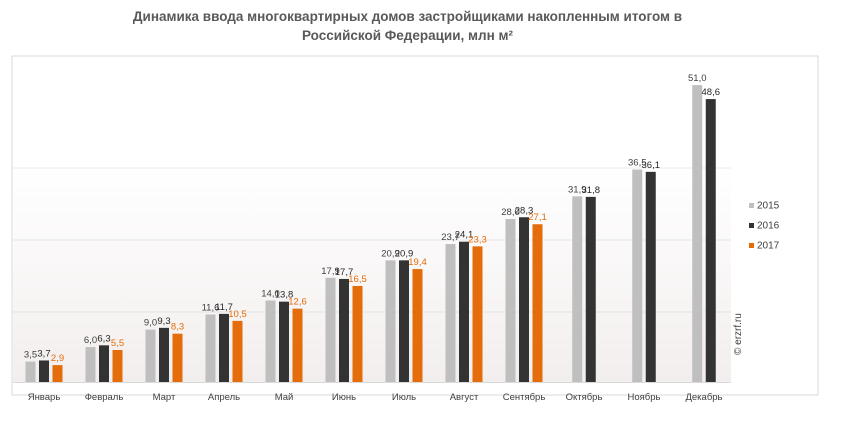  Describe the element at coordinates (103, 338) in the screenshot. I see `data-label-2016-Февраль: 6,3` at that location.